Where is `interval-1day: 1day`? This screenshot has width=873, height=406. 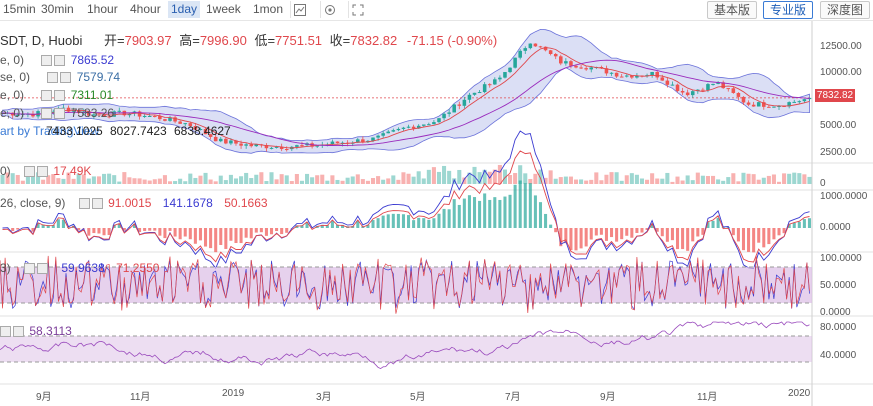 interval-1day: 1day is located at coordinates (184, 9).